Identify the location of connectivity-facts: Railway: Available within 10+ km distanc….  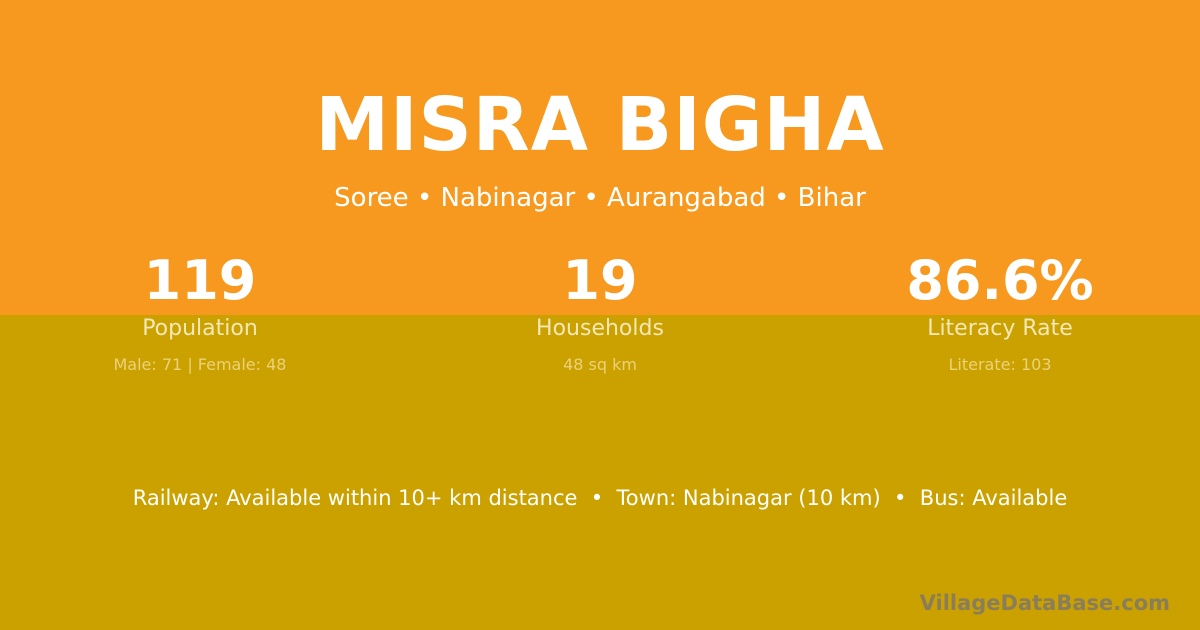
(600, 498).